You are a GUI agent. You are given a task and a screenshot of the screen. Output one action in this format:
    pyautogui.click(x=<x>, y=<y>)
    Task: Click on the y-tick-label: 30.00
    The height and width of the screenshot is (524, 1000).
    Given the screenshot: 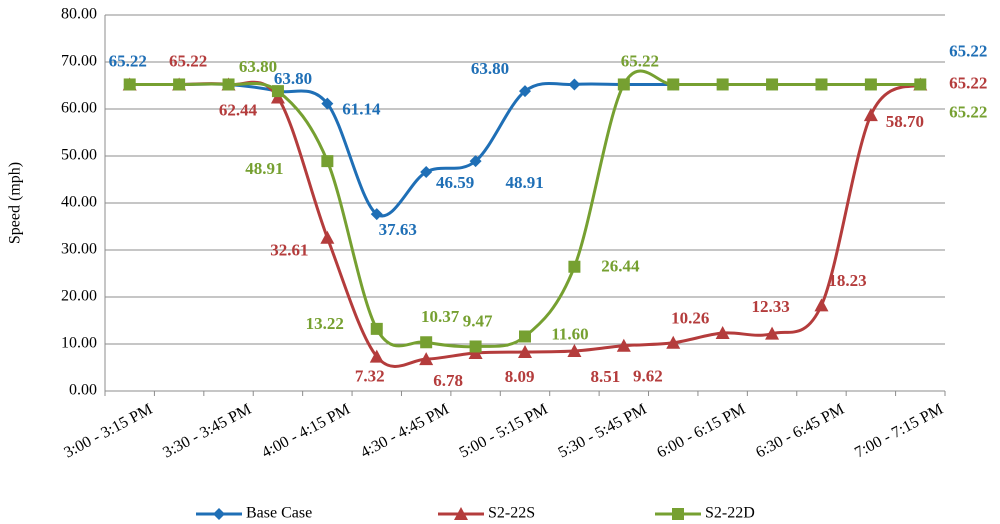 What is the action you would take?
    pyautogui.click(x=79, y=249)
    